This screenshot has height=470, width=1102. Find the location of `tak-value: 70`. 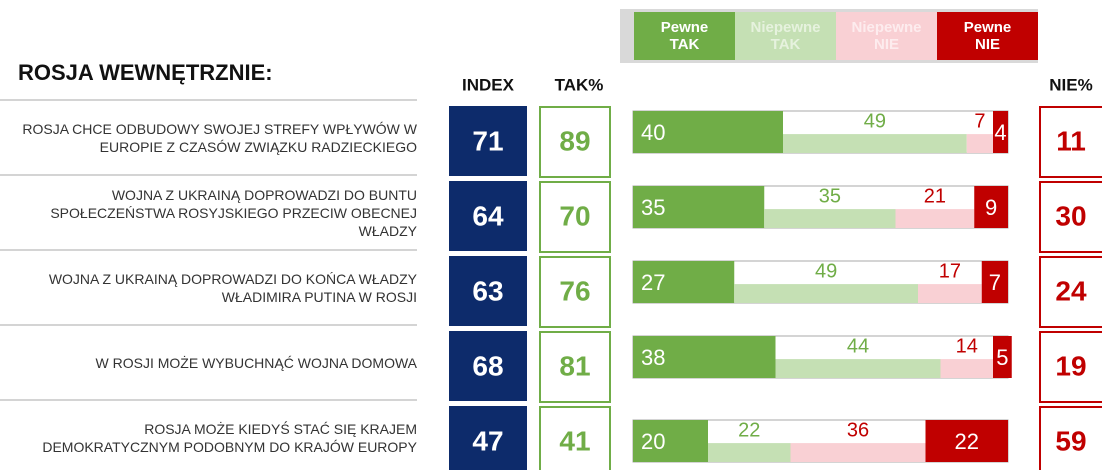

tak-value: 70 is located at coordinates (574, 215).